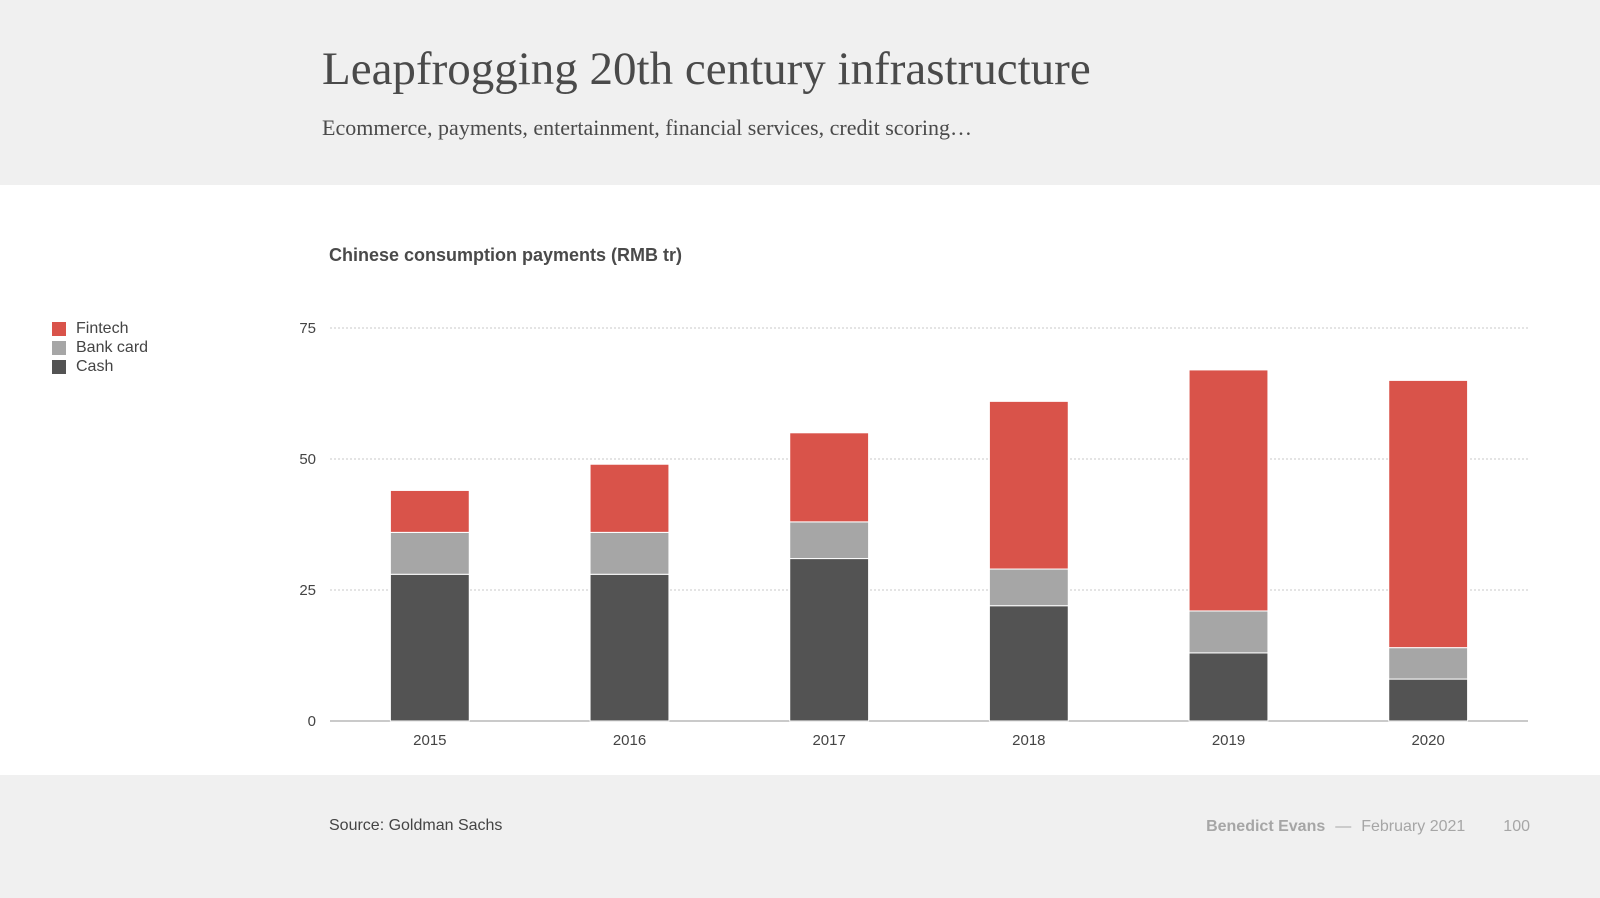 The image size is (1600, 898). What do you see at coordinates (429, 511) in the screenshot?
I see `bar-fintech-2015` at bounding box center [429, 511].